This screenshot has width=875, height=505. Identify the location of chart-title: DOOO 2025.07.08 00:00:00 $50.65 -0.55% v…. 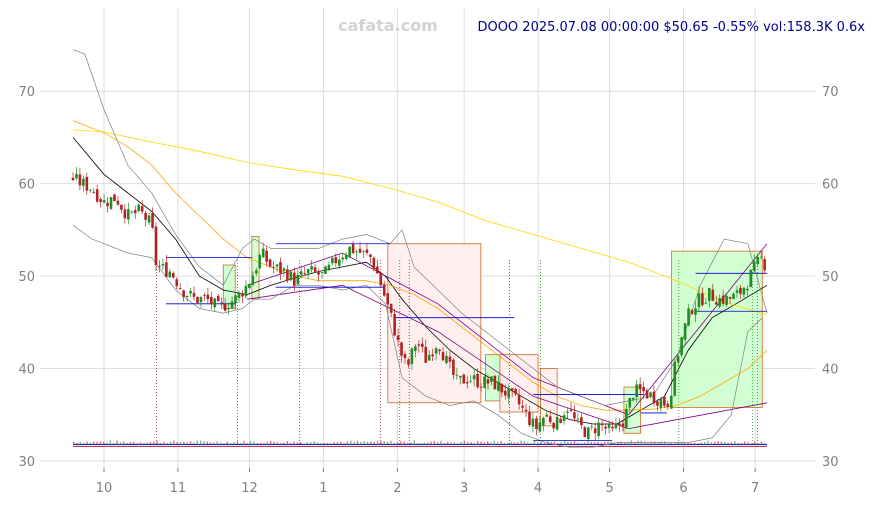
(671, 27).